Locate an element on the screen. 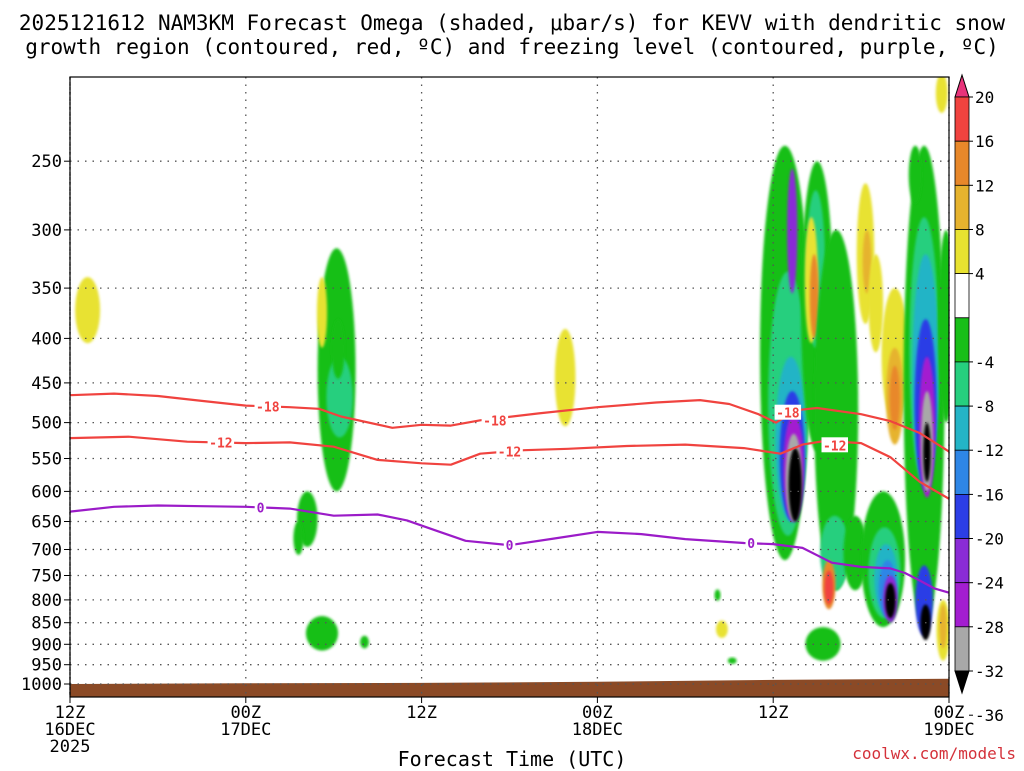  x-tick-label: 19DEC is located at coordinates (948, 730).